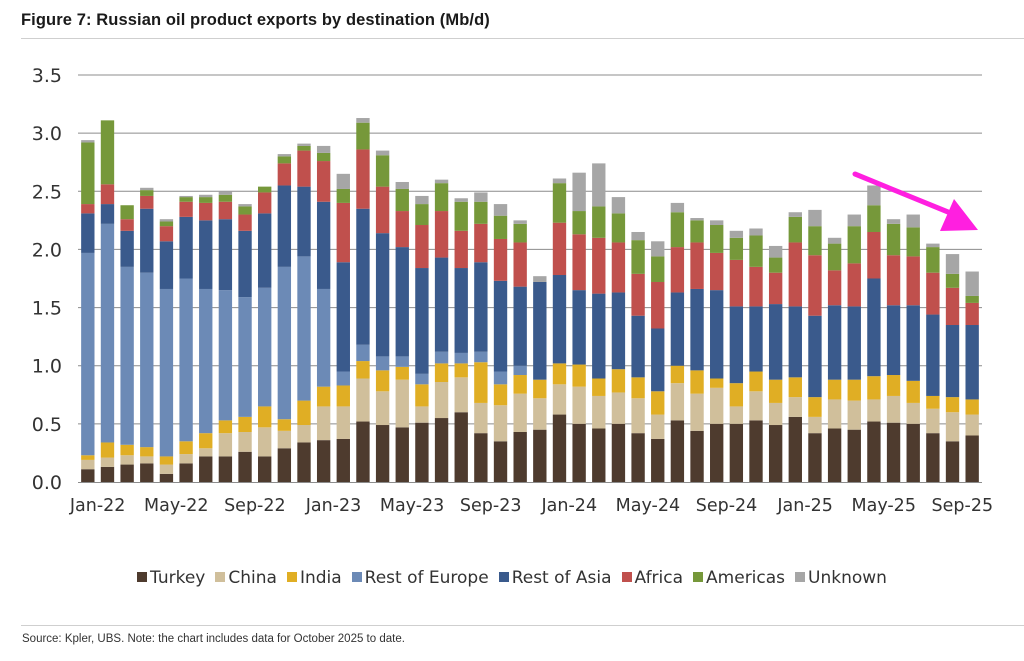 Image resolution: width=1024 pixels, height=661 pixels. I want to click on y-tick-label: 0.5, so click(47, 425).